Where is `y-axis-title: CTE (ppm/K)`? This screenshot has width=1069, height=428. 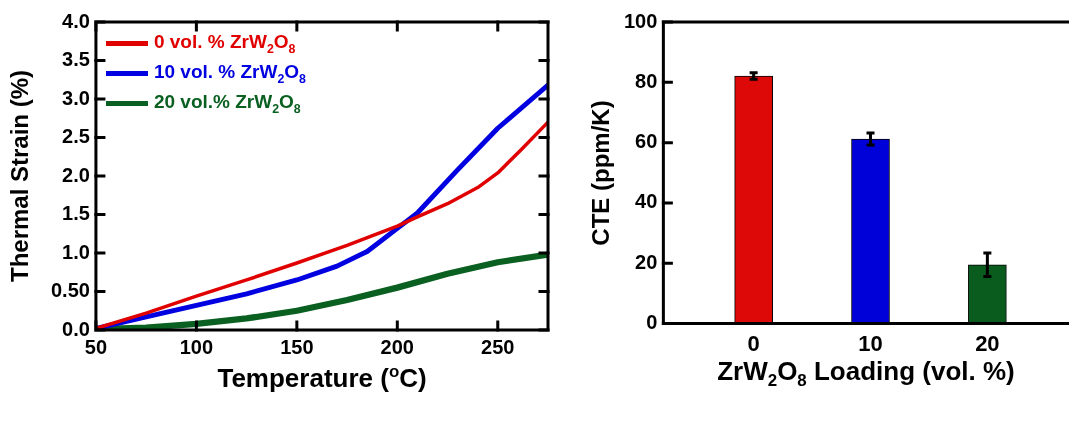 y-axis-title: CTE (ppm/K) is located at coordinates (600, 173).